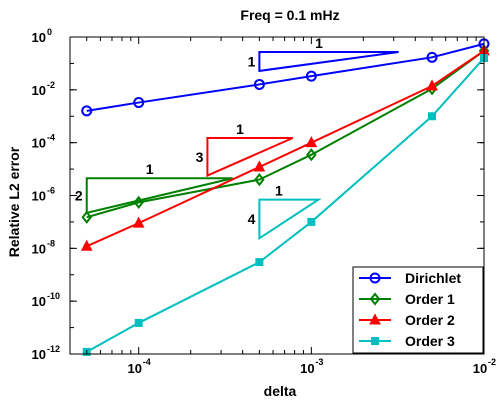 The width and height of the screenshot is (498, 401). What do you see at coordinates (147, 362) in the screenshot?
I see `x-tick-exponent: -4` at bounding box center [147, 362].